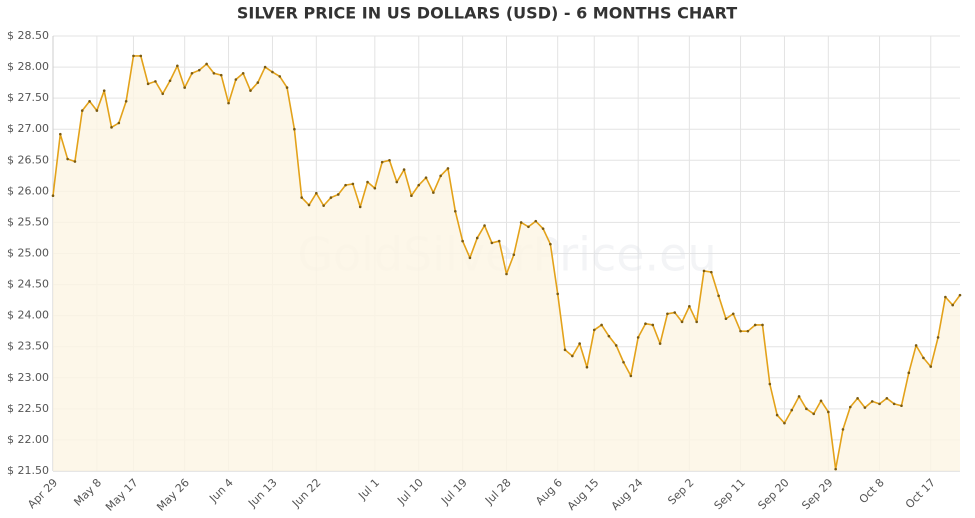  Describe the element at coordinates (410, 492) in the screenshot. I see `x-tick-label: Jul 10` at that location.